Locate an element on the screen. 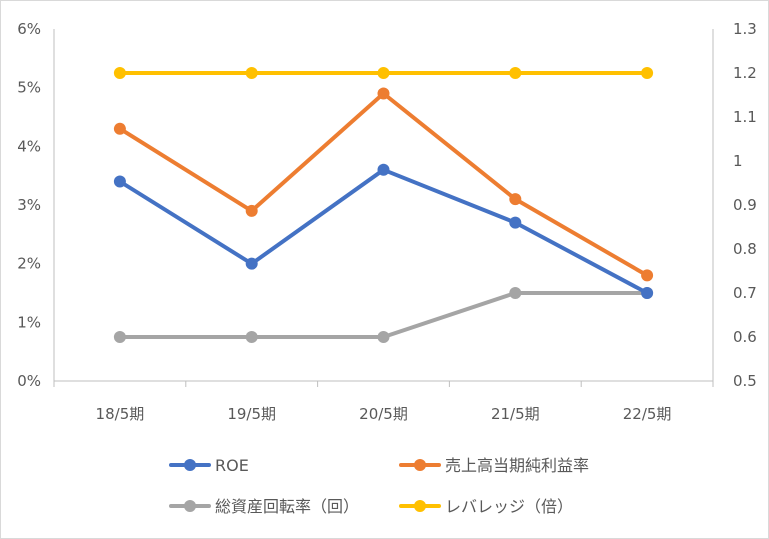 Image resolution: width=769 pixels, height=539 pixels. x-axis-category-label: 18/5期 is located at coordinates (120, 414).